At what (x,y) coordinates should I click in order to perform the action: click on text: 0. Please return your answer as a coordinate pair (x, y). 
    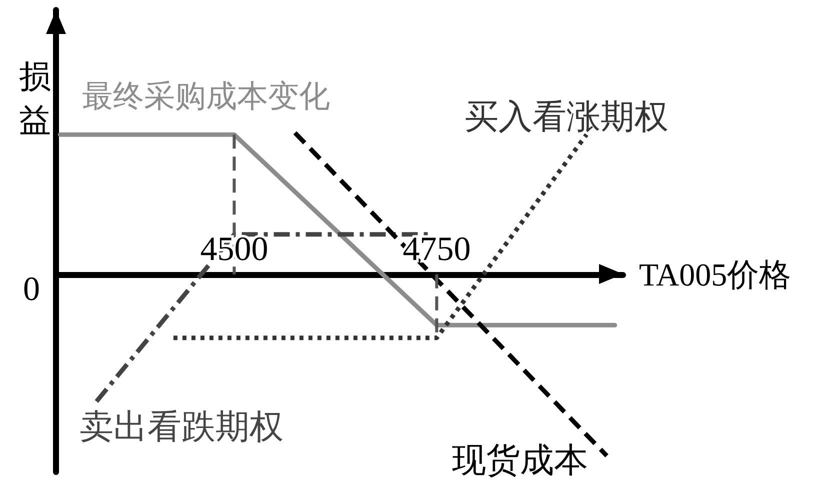
    Looking at the image, I should click on (31, 289).